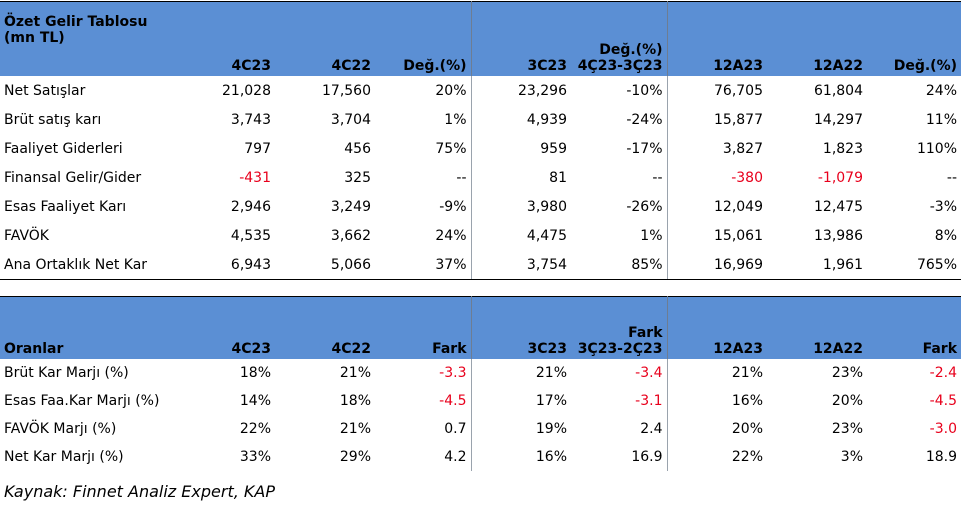  Describe the element at coordinates (838, 90) in the screenshot. I see `table-cell: 61,804` at that location.